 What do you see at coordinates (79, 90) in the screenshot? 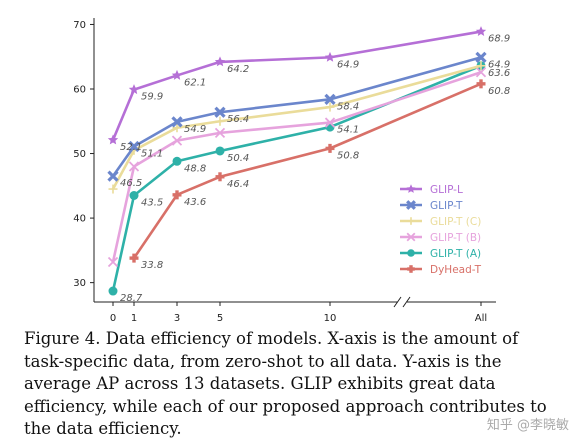
I see `y-tick-label: 60` at bounding box center [79, 90].